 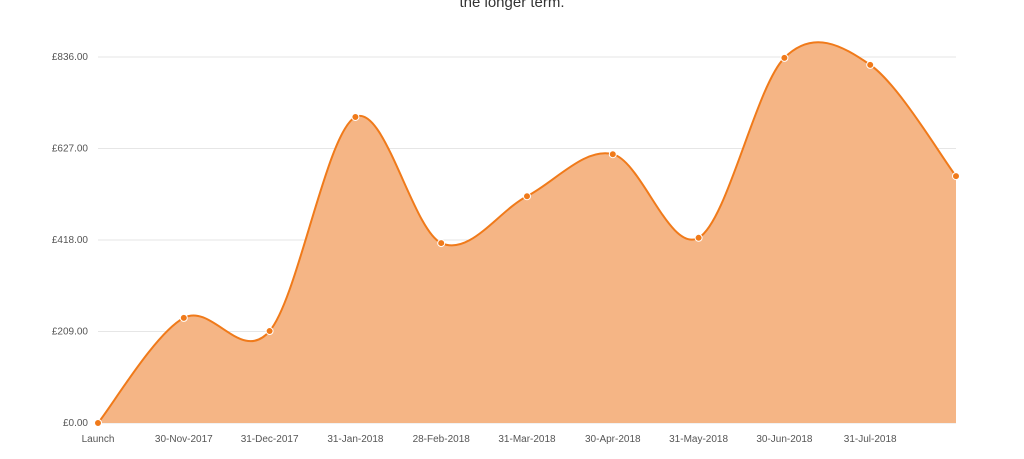 I want to click on x-tick-label: Launch, so click(x=98, y=439).